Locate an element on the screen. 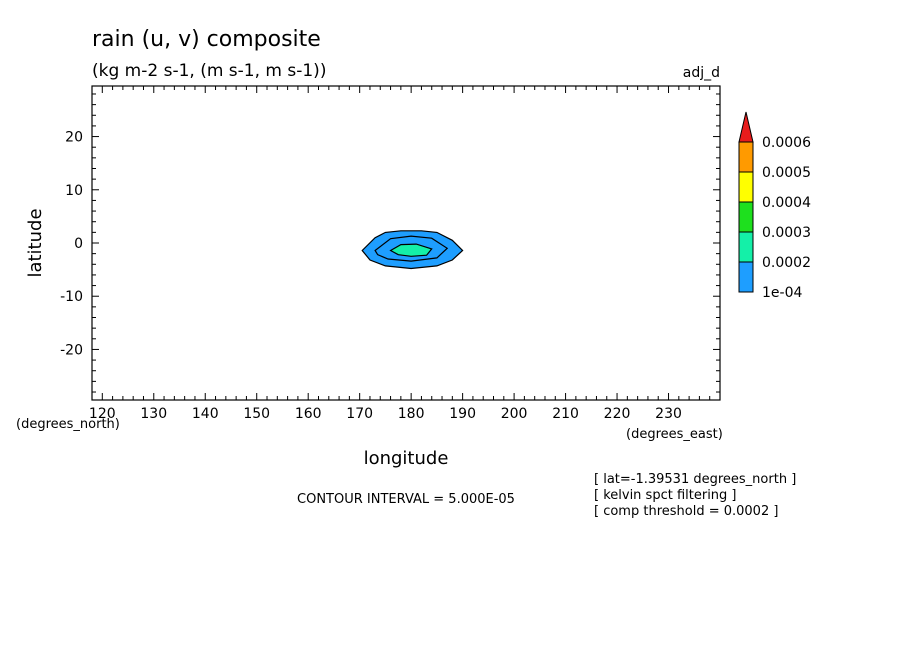  note-latitude: [ lat=-1.39531 degrees_north ] is located at coordinates (695, 479).